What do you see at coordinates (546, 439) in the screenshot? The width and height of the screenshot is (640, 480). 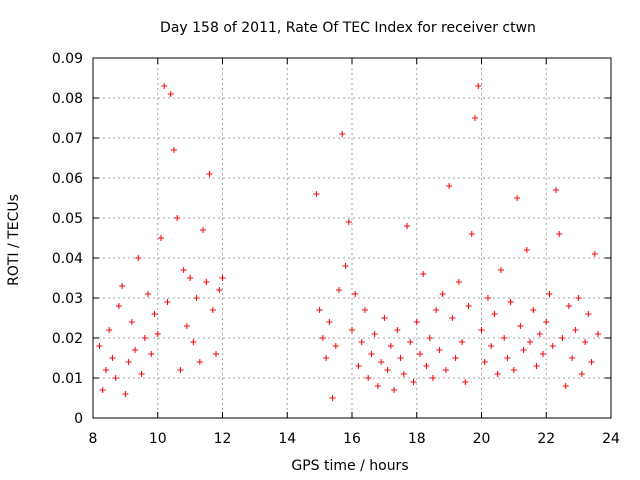 I see `x-tick-label: 22` at bounding box center [546, 439].